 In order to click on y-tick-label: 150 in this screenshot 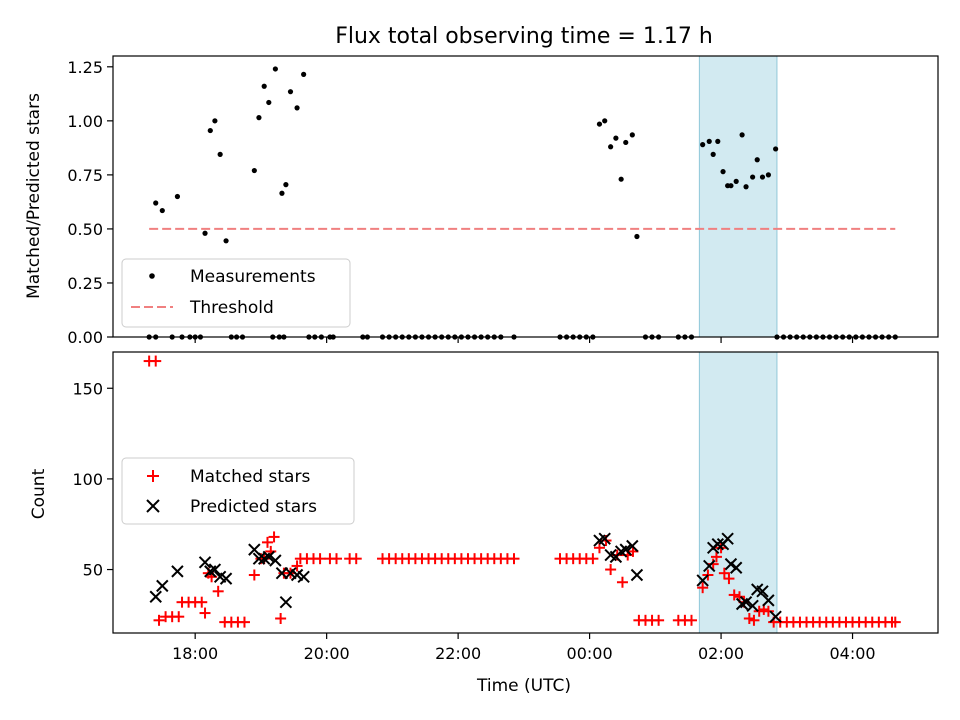, I will do `click(87, 388)`.